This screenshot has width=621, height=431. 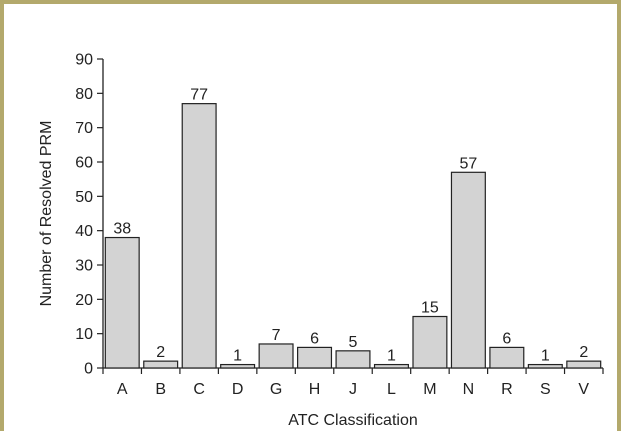 I want to click on x-tick-label-S: S, so click(x=545, y=389).